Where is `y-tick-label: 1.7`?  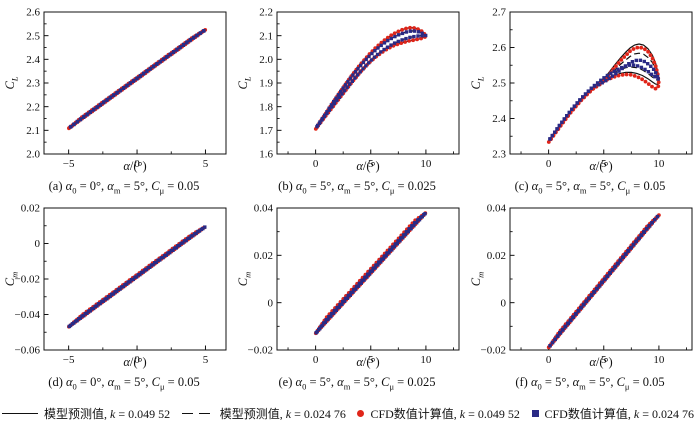 y-tick-label: 1.7 is located at coordinates (266, 131).